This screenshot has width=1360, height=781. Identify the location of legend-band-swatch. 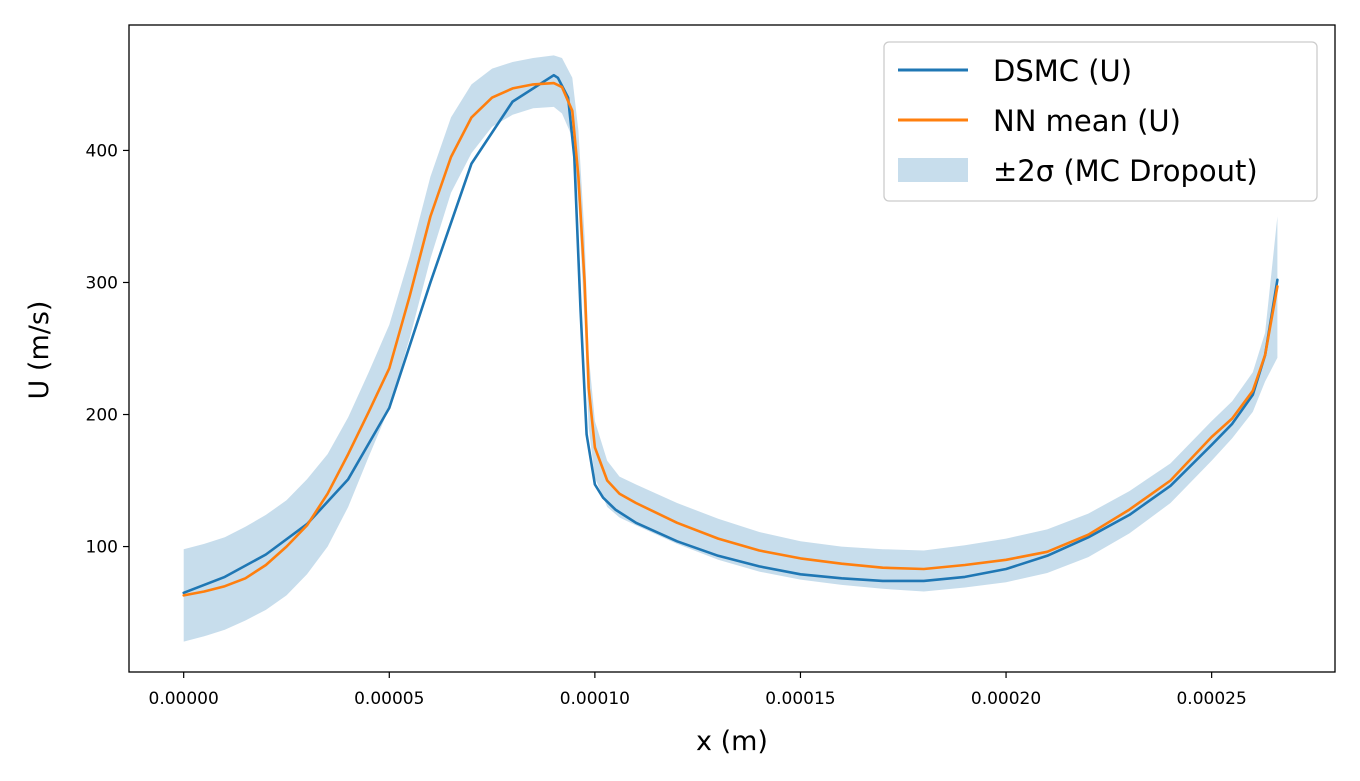
(933, 170).